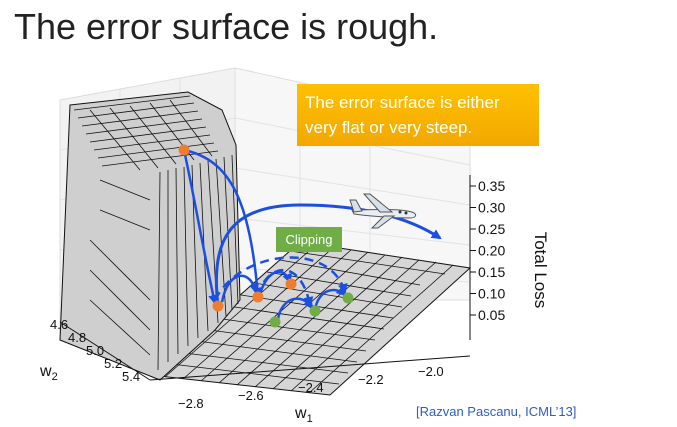 The width and height of the screenshot is (677, 427). I want to click on w1-axis-label: w1, so click(303, 415).